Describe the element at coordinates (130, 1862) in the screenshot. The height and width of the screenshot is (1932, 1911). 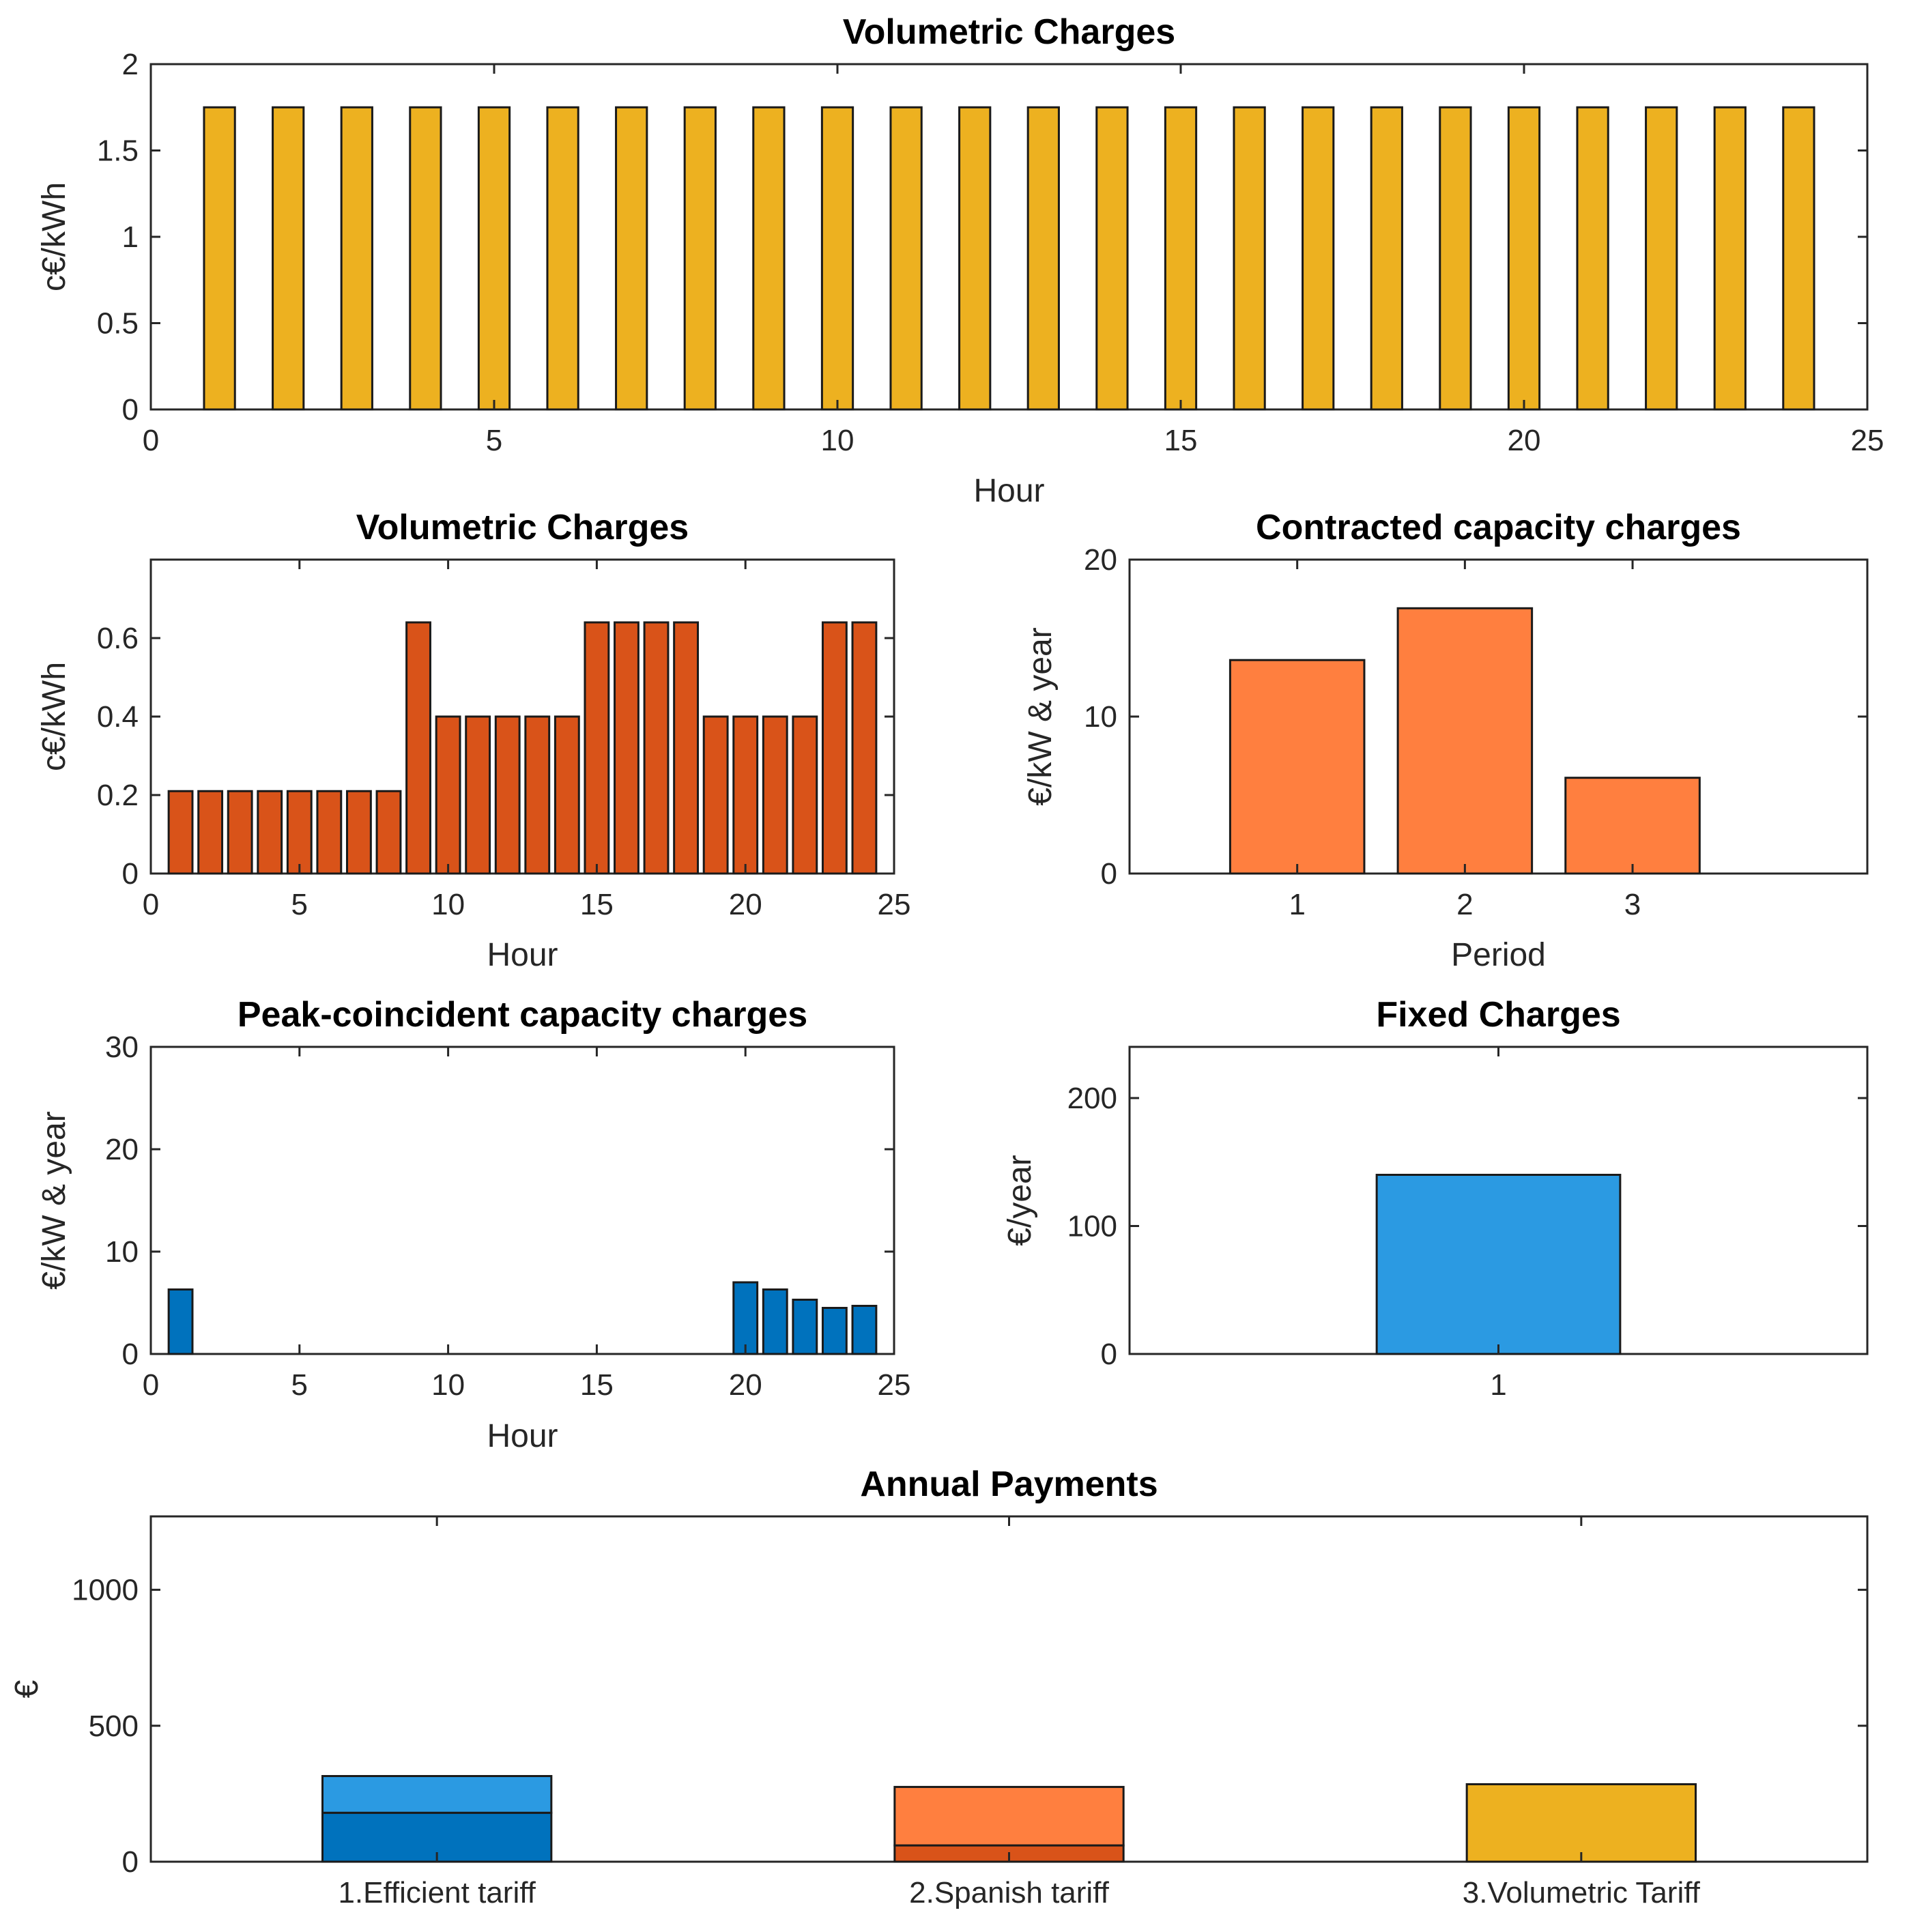
I see `annual-ytick-label: 0` at that location.